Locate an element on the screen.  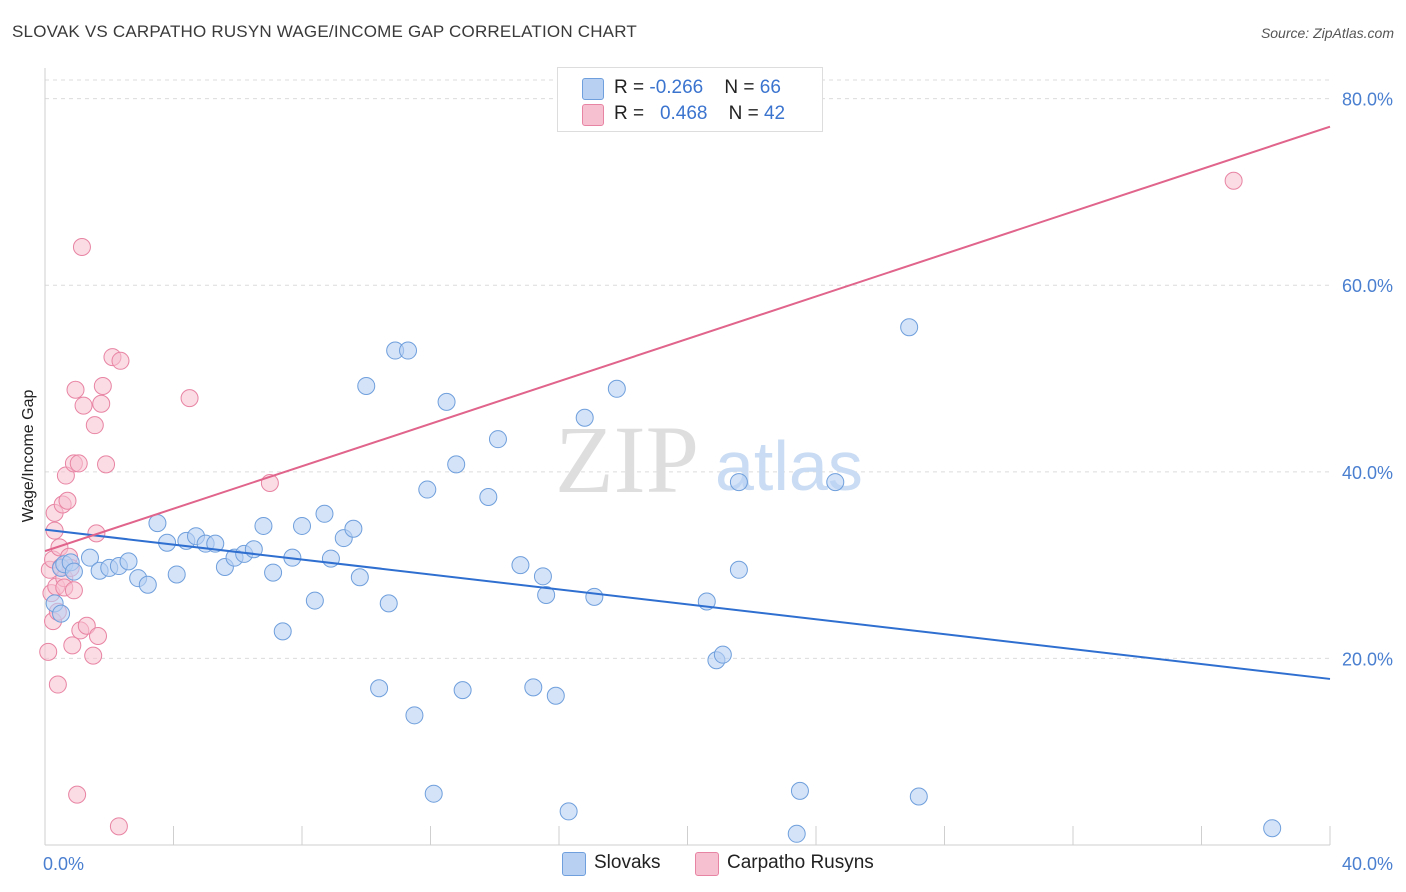
y-tick-label: 20.0% is located at coordinates (1367, 659).